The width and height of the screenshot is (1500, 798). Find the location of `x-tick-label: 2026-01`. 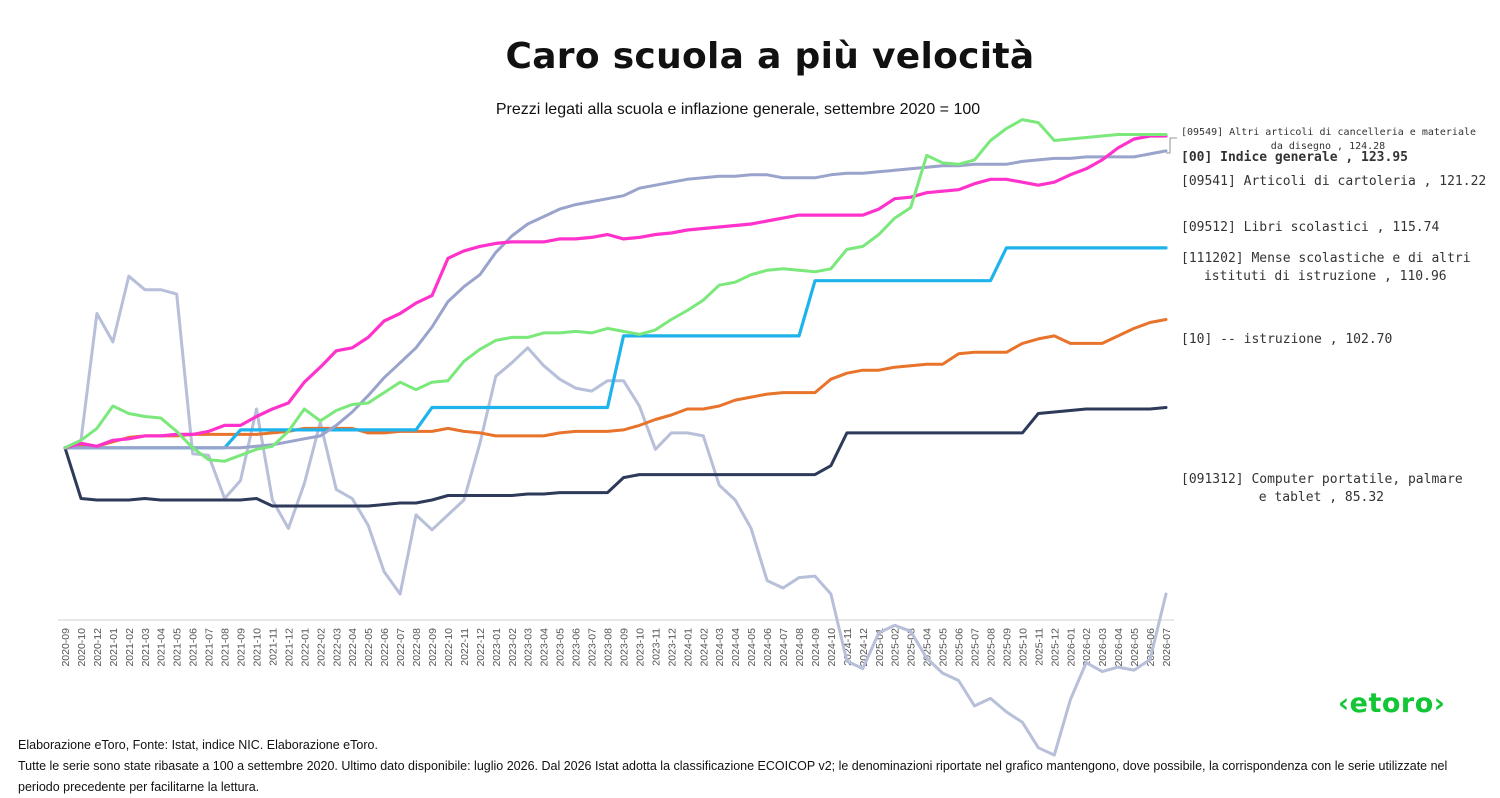

x-tick-label: 2026-01 is located at coordinates (1071, 647).